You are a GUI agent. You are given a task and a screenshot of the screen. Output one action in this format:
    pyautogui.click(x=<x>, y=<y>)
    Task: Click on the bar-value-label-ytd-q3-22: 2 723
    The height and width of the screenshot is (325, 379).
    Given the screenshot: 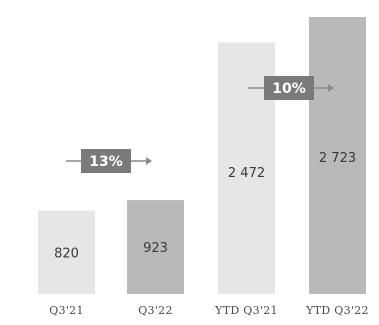 What is the action you would take?
    pyautogui.click(x=337, y=158)
    